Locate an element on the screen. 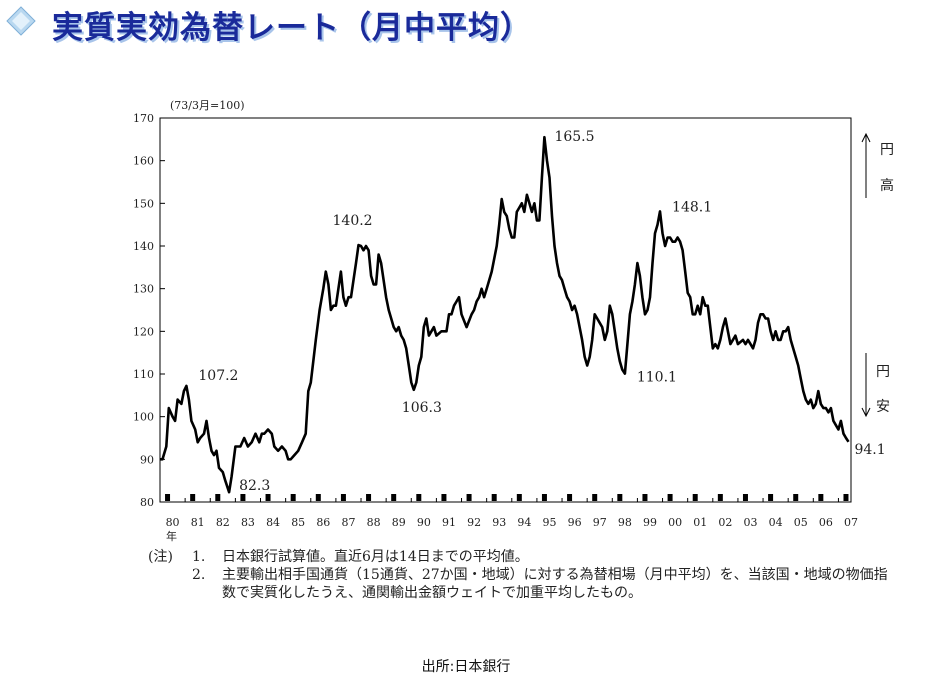  y-tick-label: 120 is located at coordinates (143, 331).